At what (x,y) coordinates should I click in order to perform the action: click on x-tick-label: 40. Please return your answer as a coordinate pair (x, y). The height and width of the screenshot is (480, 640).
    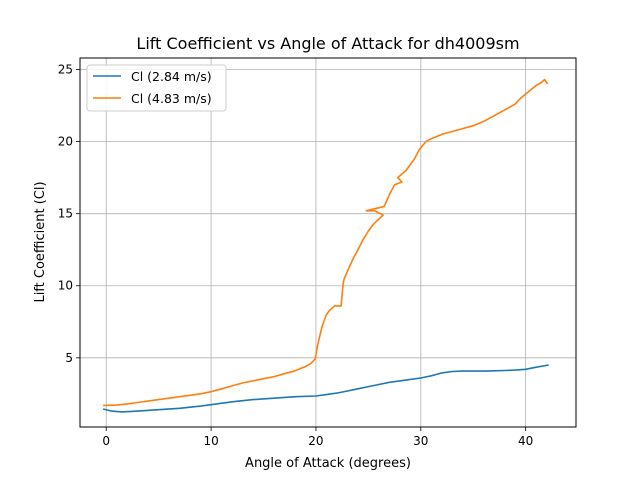
    Looking at the image, I should click on (525, 441).